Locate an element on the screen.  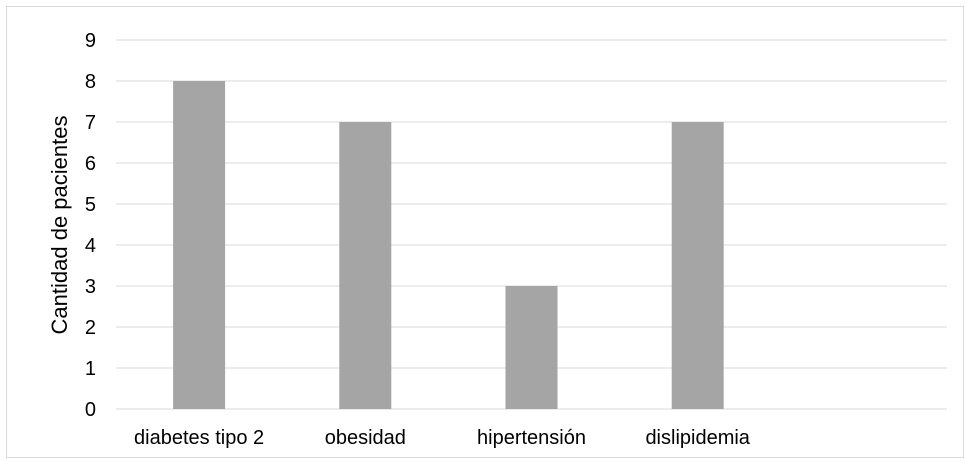
x-category-label: hipertensión is located at coordinates (531, 438).